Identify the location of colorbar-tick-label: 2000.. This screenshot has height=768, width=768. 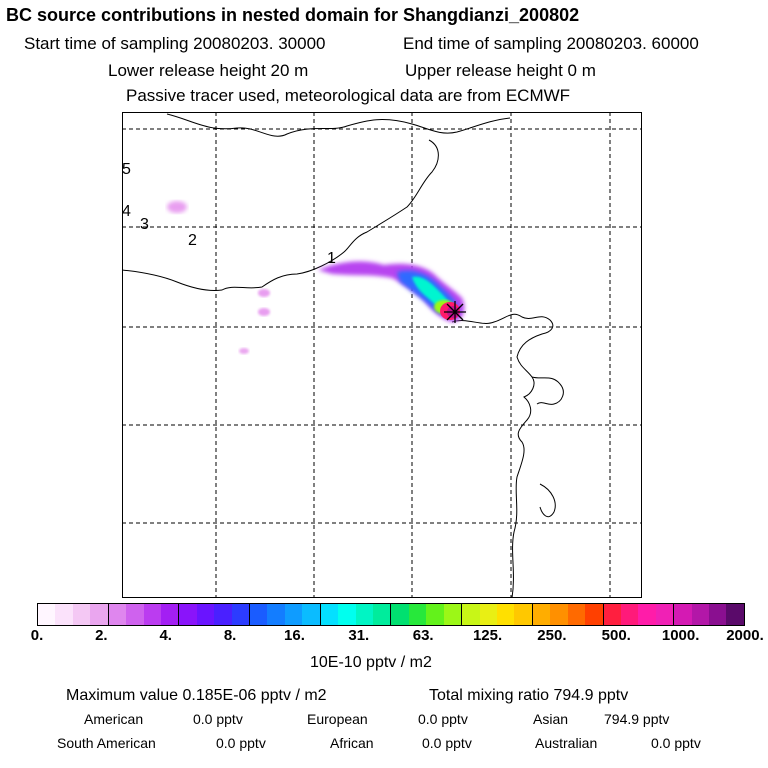
(745, 635).